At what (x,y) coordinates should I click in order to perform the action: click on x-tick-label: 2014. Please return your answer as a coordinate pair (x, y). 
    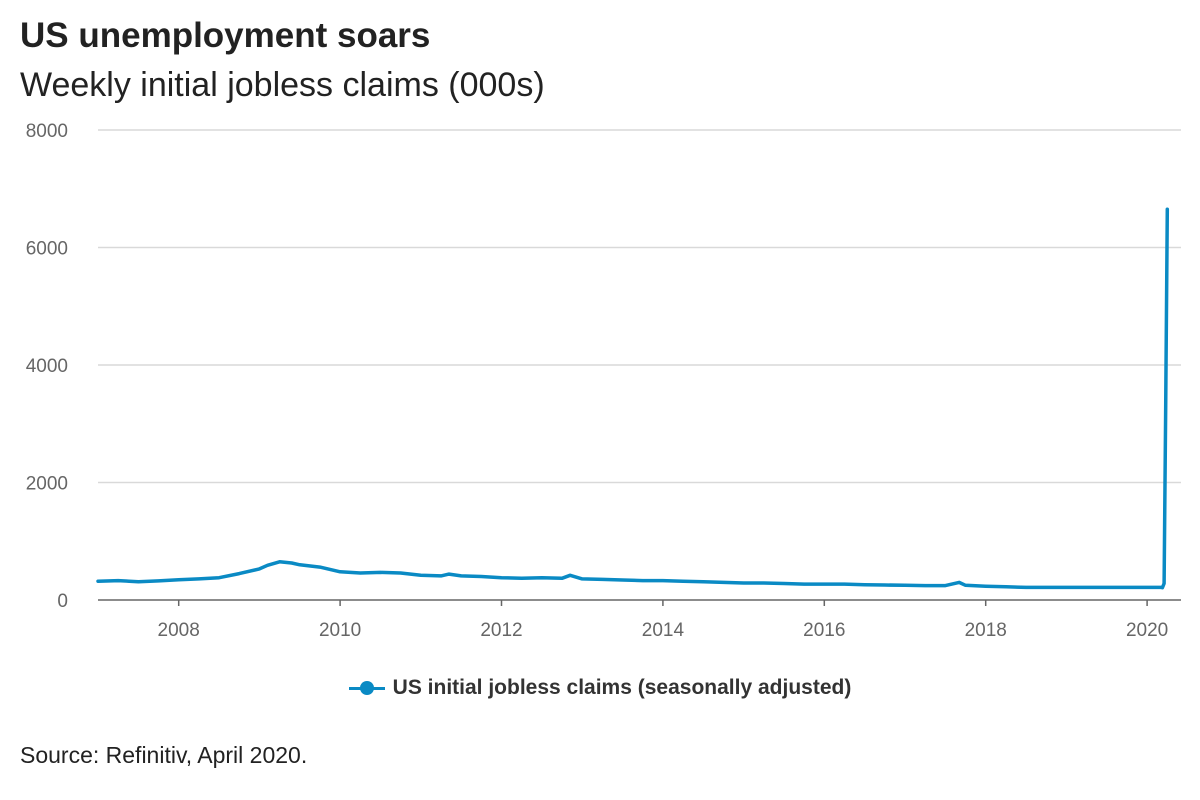
    Looking at the image, I should click on (663, 630).